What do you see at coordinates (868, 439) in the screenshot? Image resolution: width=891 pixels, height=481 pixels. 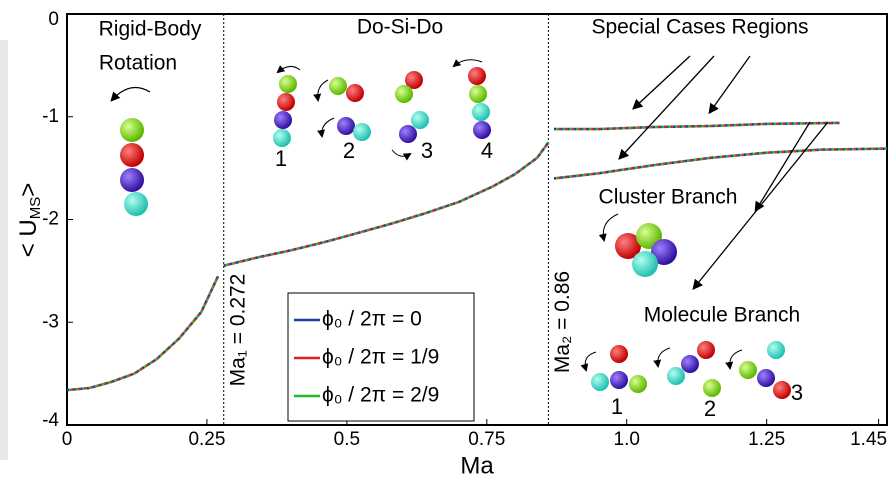 I see `x-tick-label: 1.45` at bounding box center [868, 439].